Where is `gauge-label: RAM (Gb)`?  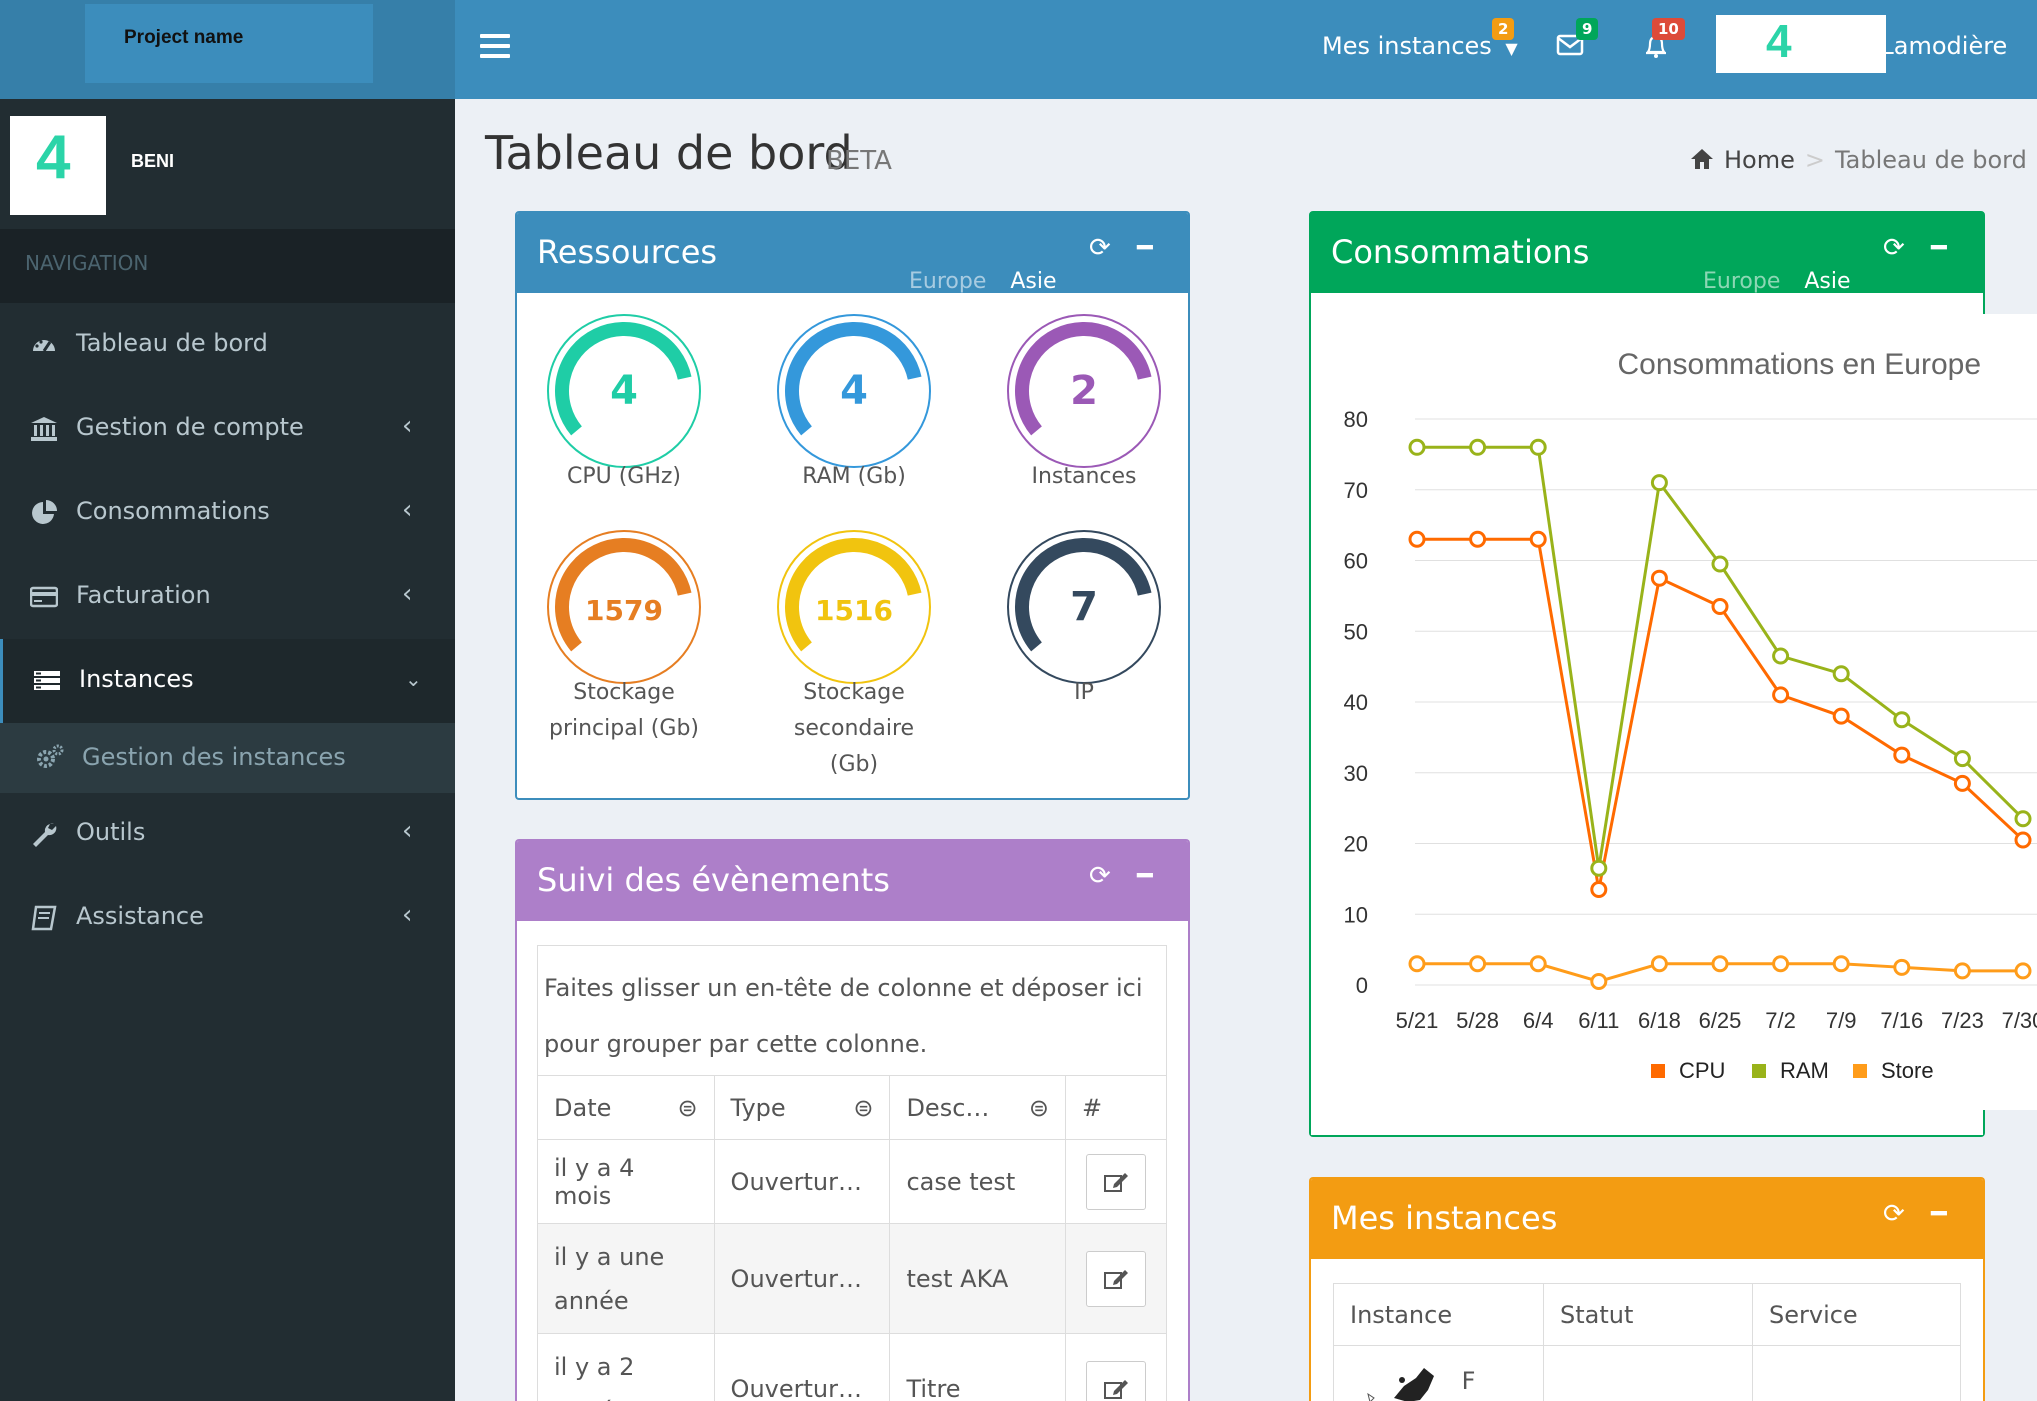 gauge-label: RAM (Gb) is located at coordinates (854, 476).